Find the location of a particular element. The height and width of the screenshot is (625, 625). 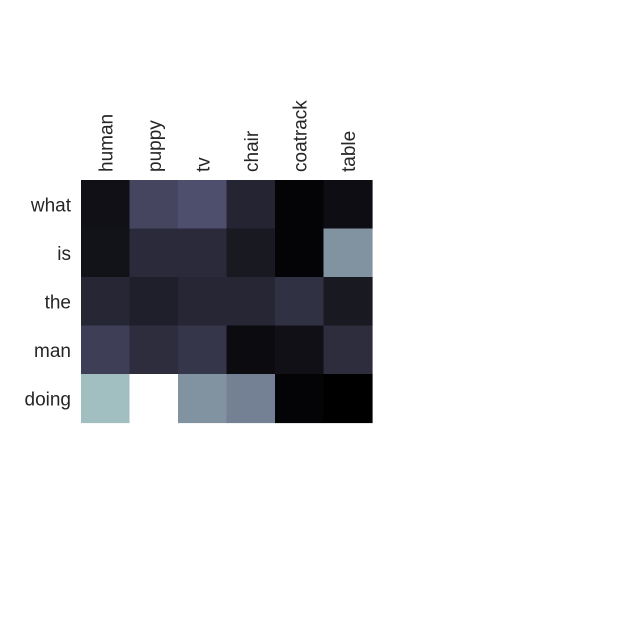

heatmap-cell-what-chair is located at coordinates (251, 205).